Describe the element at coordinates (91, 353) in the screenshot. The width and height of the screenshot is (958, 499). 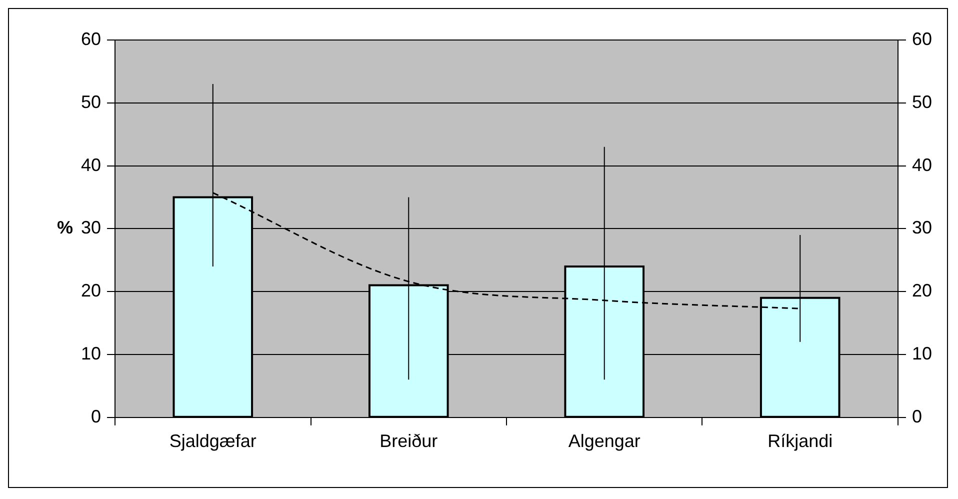
I see `y-tick-label: 10` at that location.